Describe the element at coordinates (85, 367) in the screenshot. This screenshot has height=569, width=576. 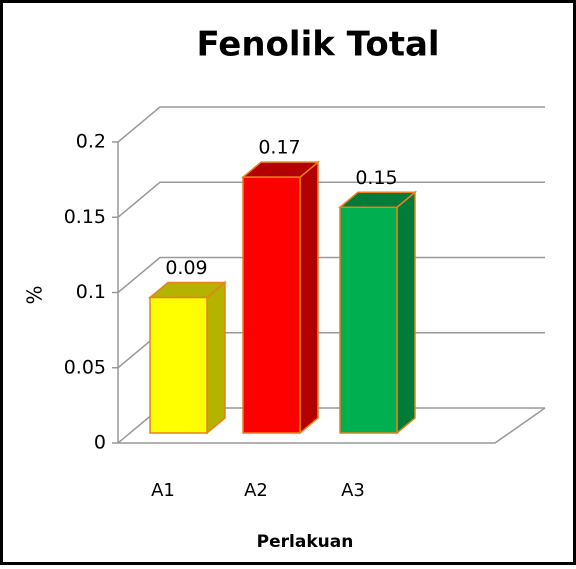
I see `y-tick-label: 0.05` at that location.